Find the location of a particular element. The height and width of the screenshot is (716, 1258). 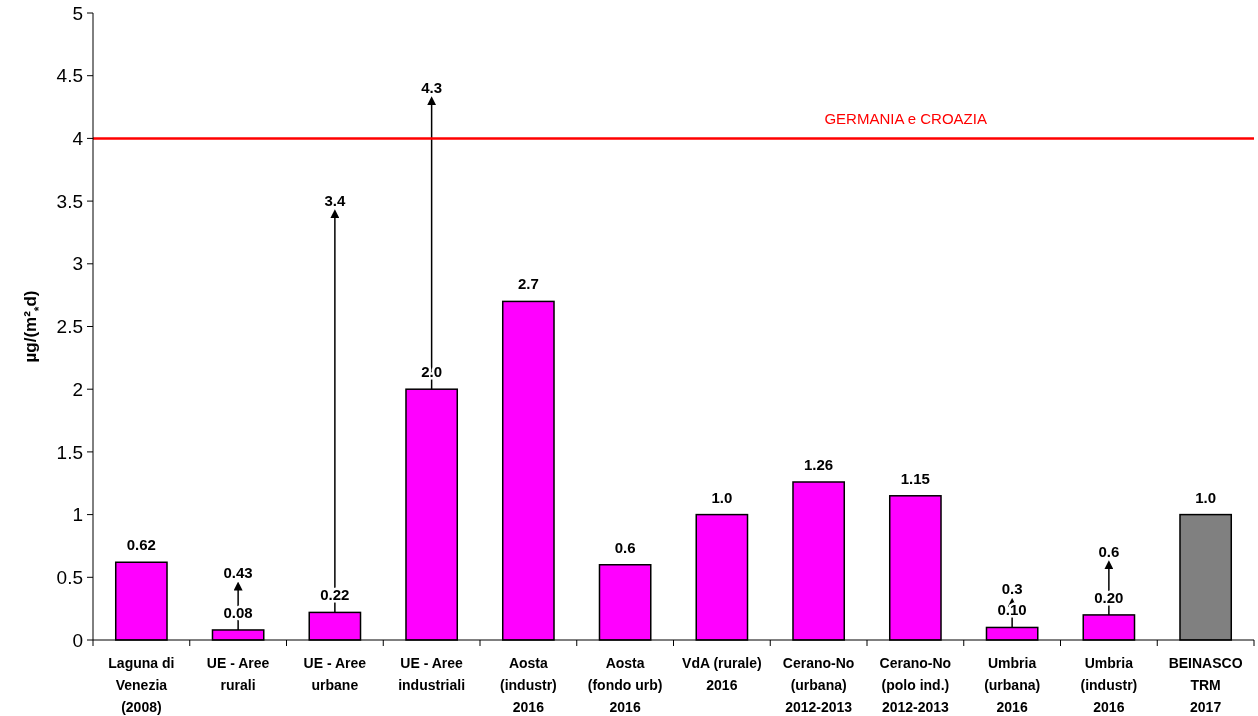

annotation: 3.4 is located at coordinates (335, 200).